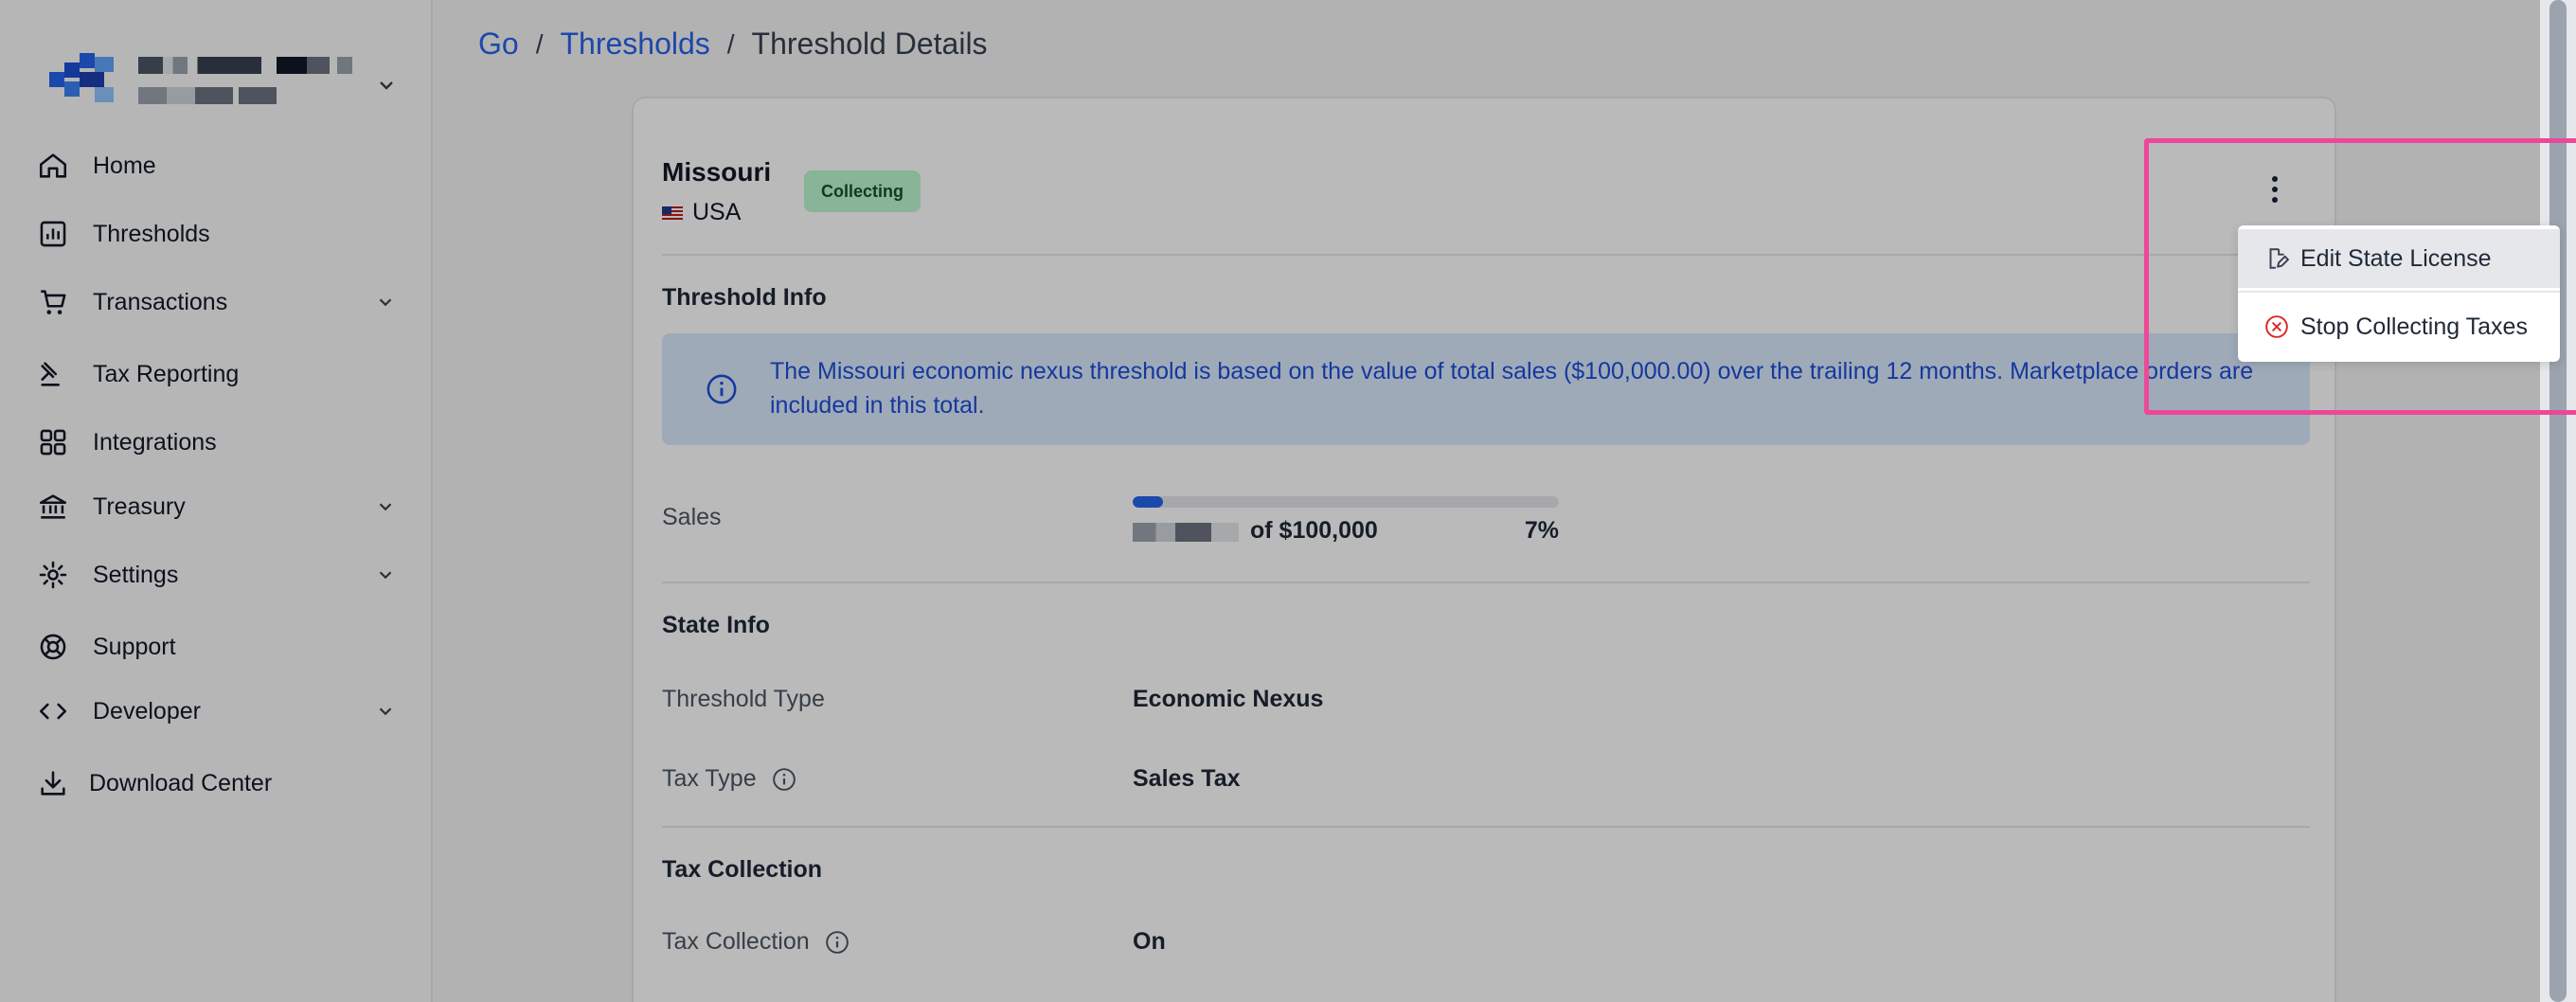  I want to click on sidebar-item-label: Support, so click(134, 646).